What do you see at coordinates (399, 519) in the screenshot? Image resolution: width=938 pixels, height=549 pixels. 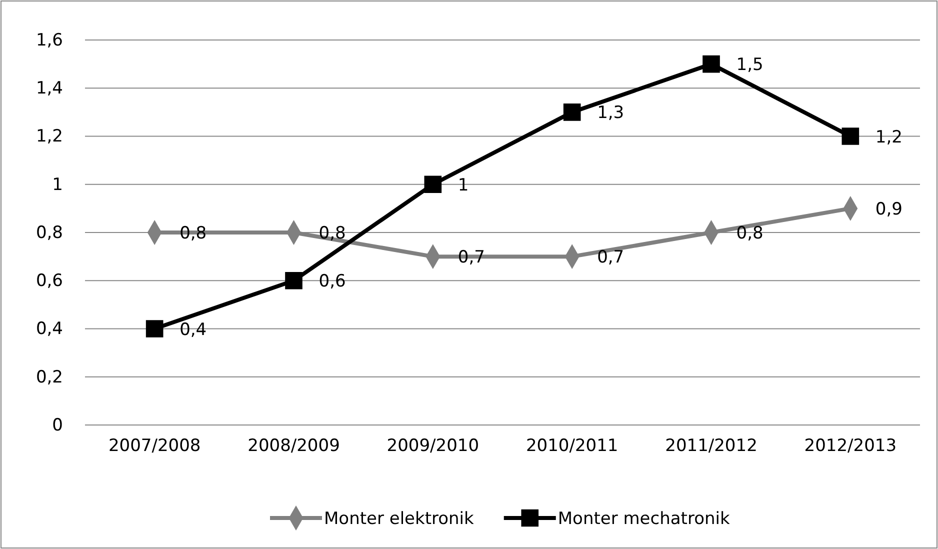 I see `legend-label: Monter elektronik` at bounding box center [399, 519].